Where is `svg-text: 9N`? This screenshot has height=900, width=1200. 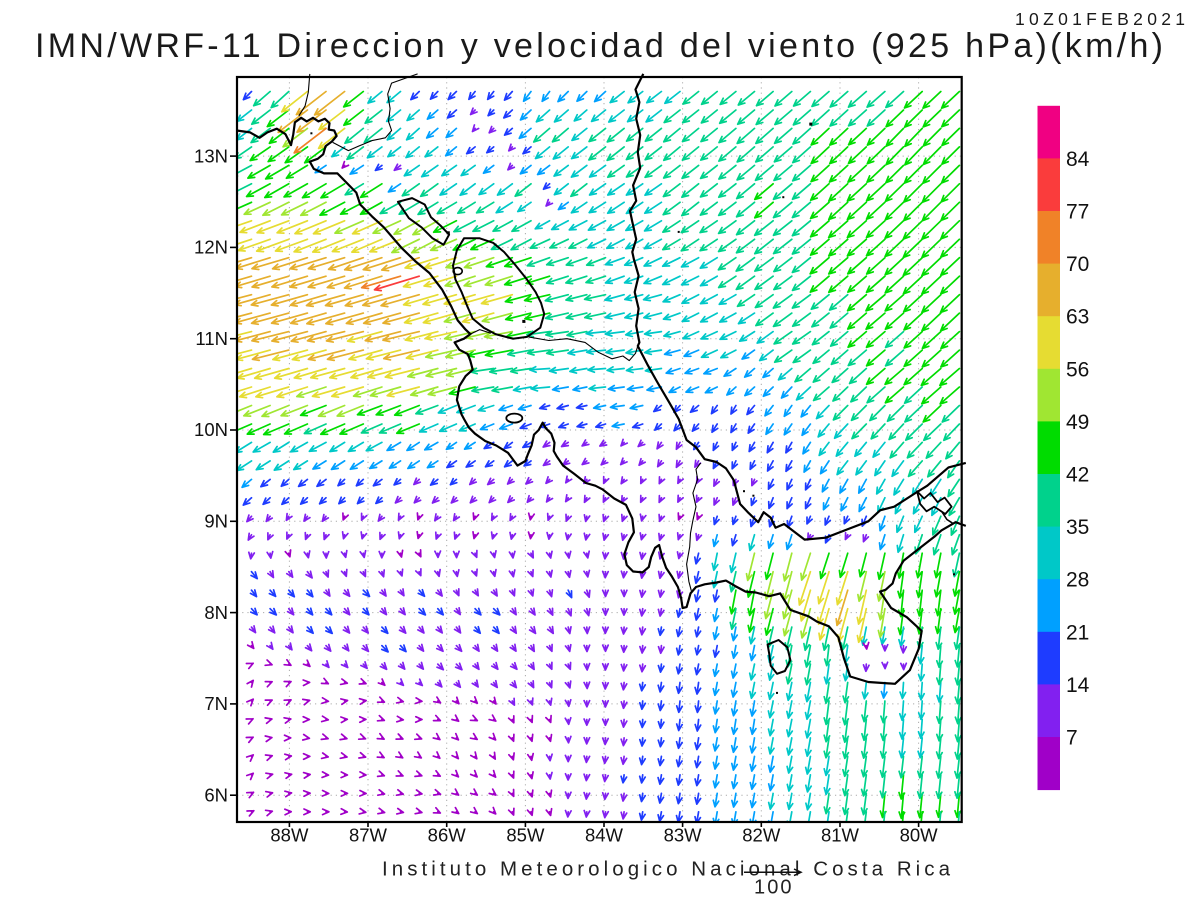 svg-text: 9N is located at coordinates (216, 521).